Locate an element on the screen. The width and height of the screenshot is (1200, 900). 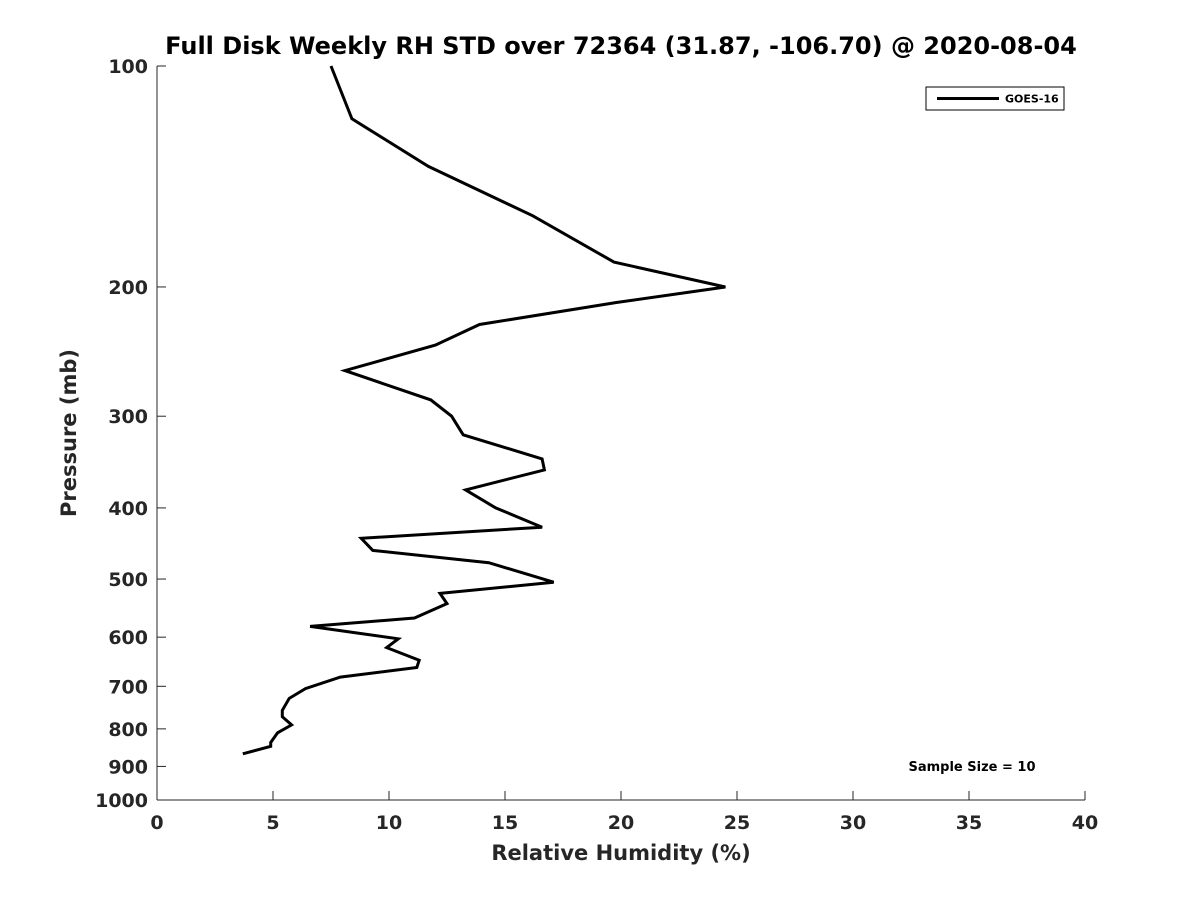
y-tick-label: 900 is located at coordinates (128, 767).